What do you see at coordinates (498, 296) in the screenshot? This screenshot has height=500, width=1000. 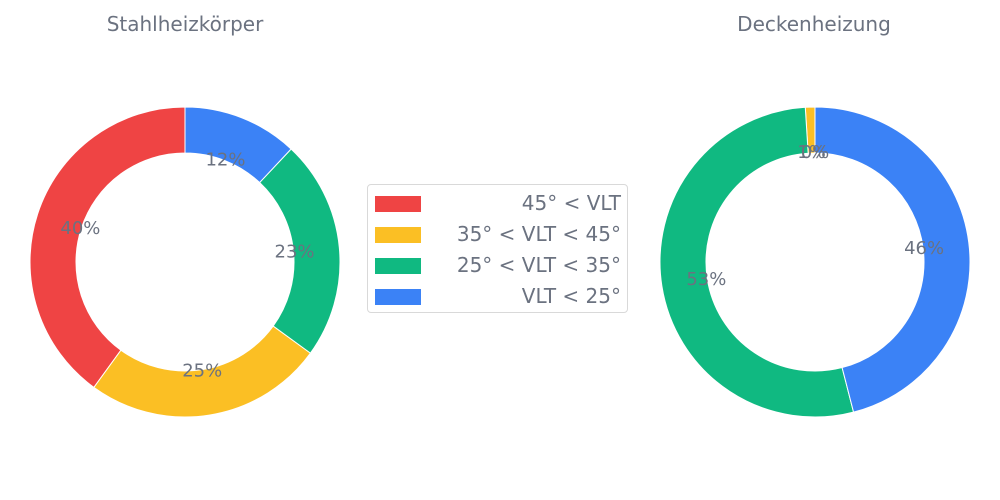 I see `legend-item: VLT < 25°` at bounding box center [498, 296].